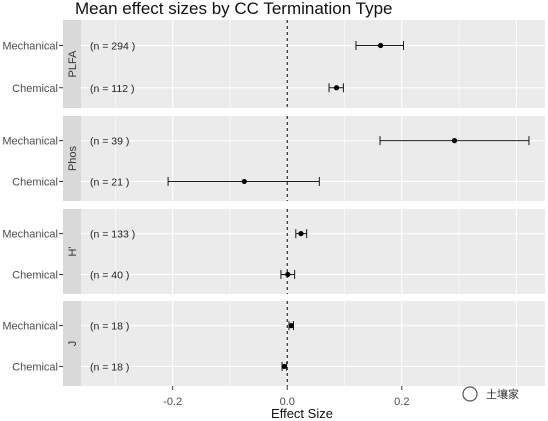 The height and width of the screenshot is (421, 548). What do you see at coordinates (166, 182) in the screenshot?
I see `row-phos-chemical: Chemical (n = 21 )` at bounding box center [166, 182].